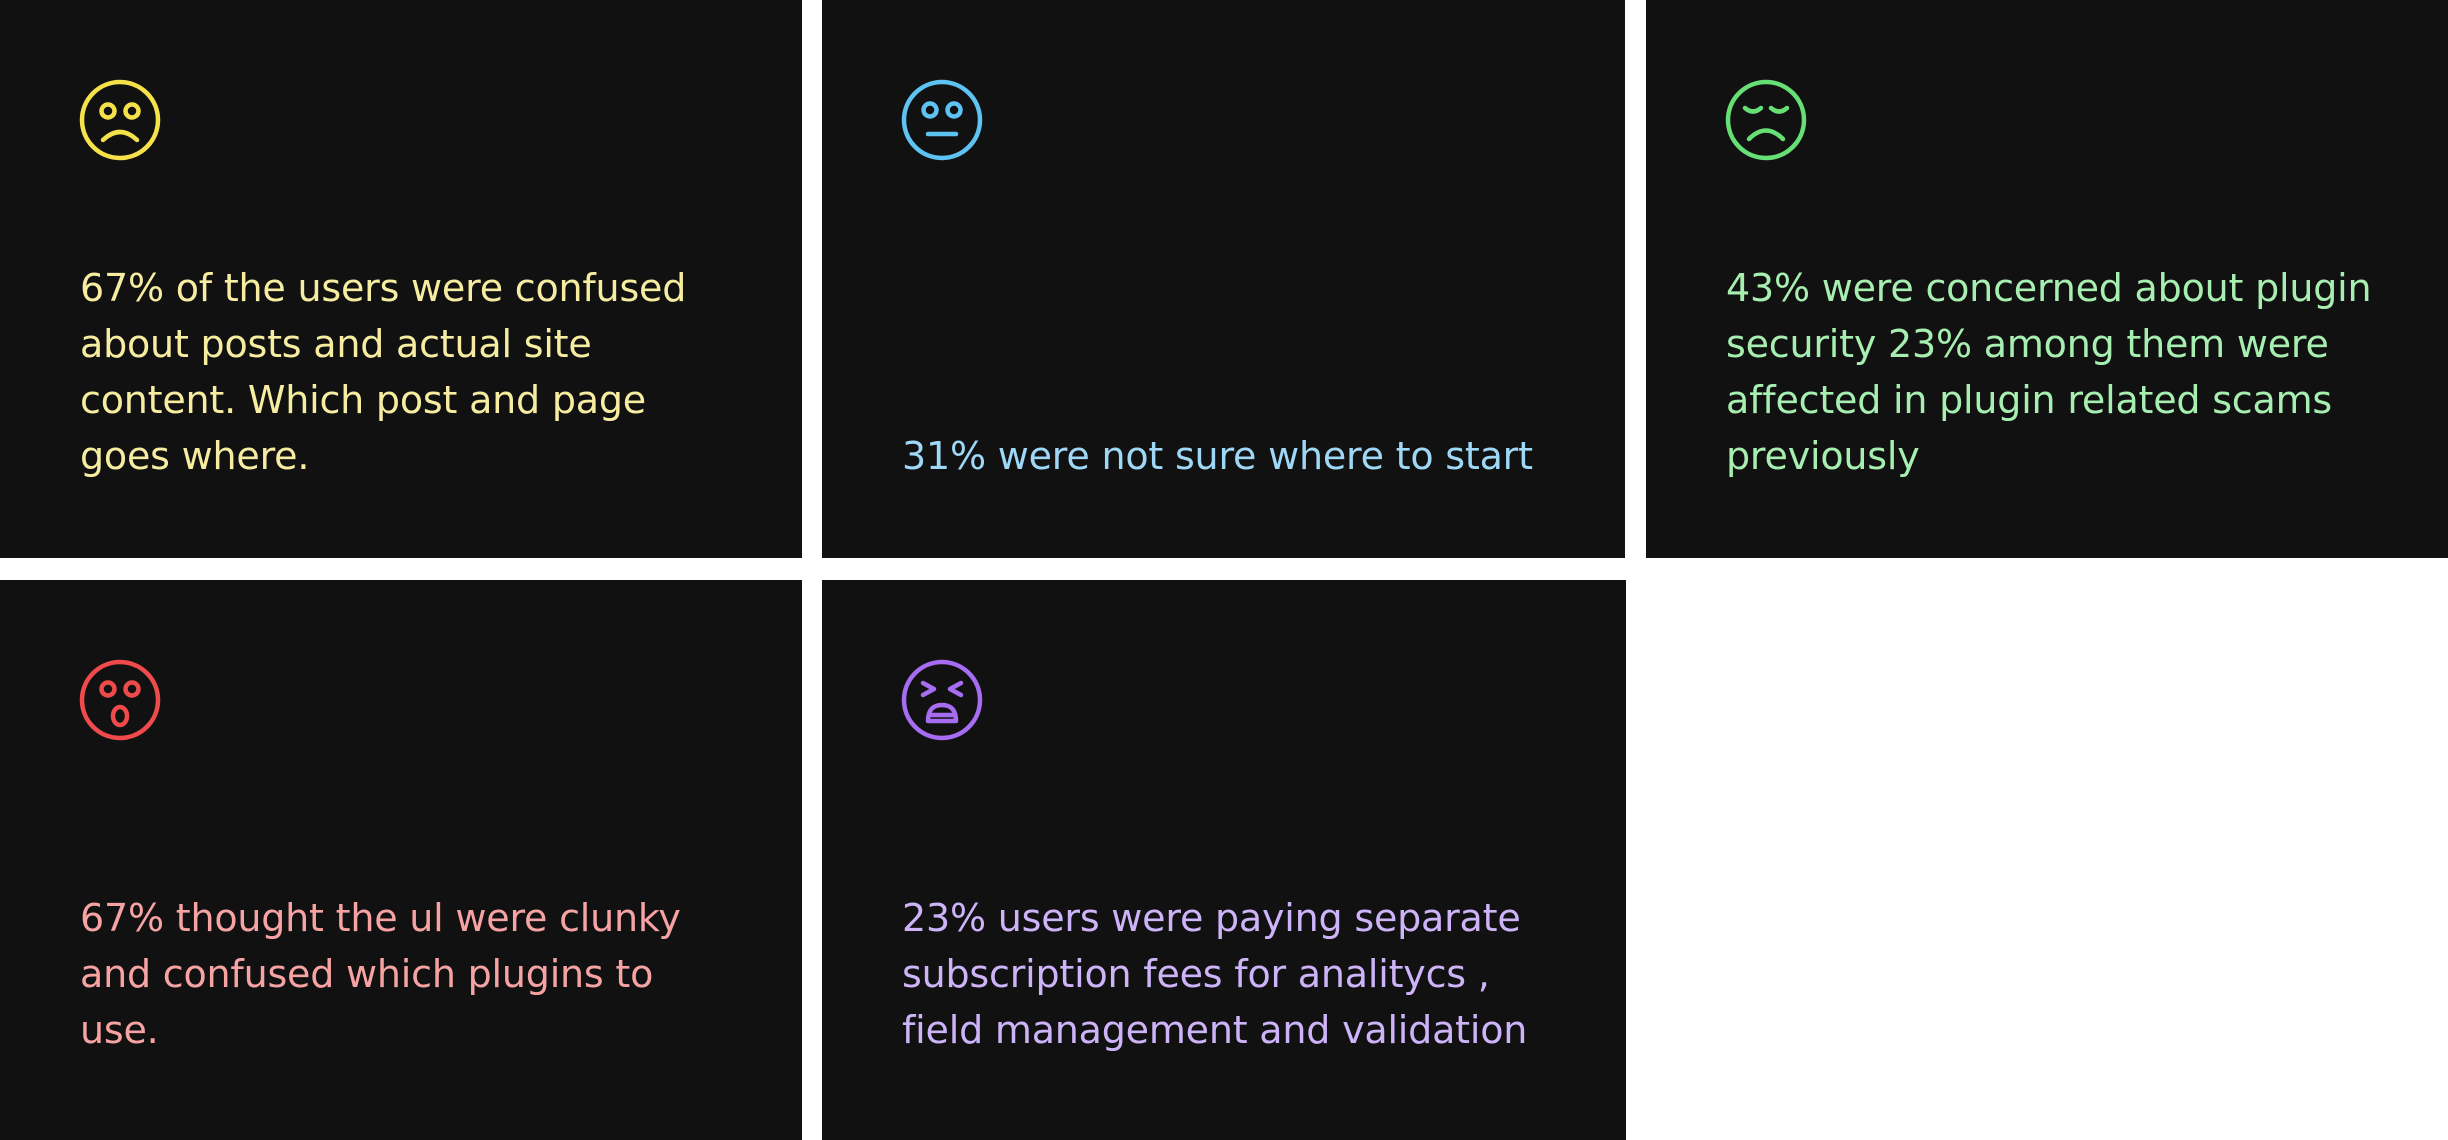  I want to click on insight-text: 31% were not sure where to start, so click(1217, 456).